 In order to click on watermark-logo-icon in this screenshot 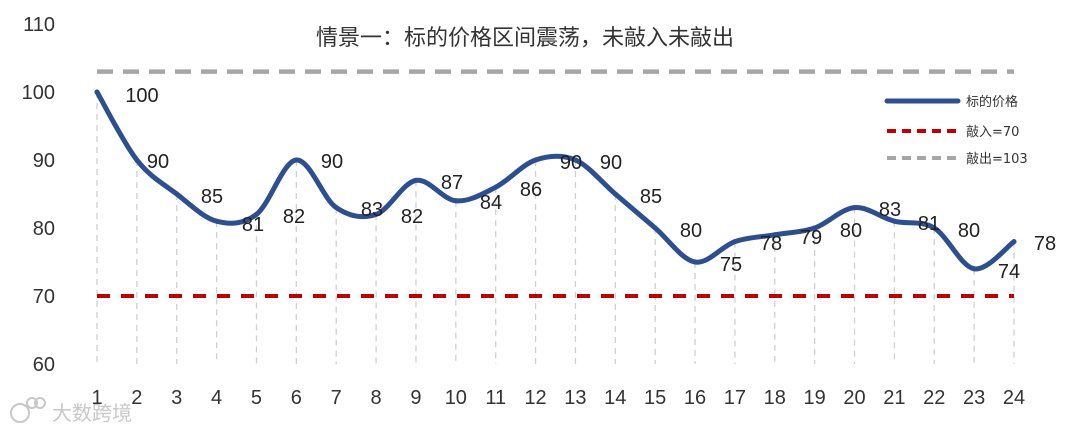, I will do `click(28, 410)`.